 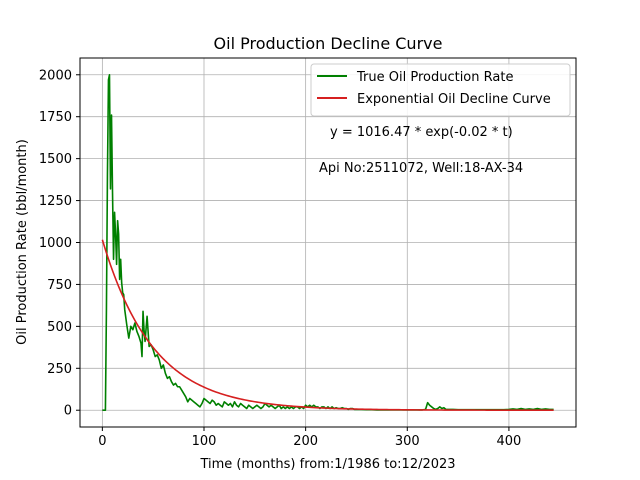 What do you see at coordinates (328, 43) in the screenshot?
I see `chart-title: Oil Production Decline Curve` at bounding box center [328, 43].